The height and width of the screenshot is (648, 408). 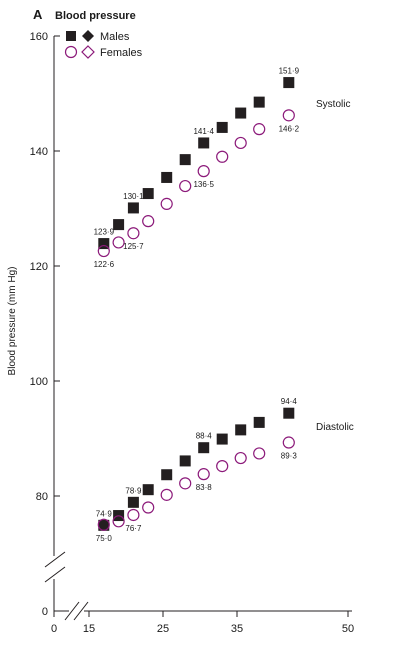 What do you see at coordinates (133, 490) in the screenshot?
I see `data-label: 78·9` at bounding box center [133, 490].